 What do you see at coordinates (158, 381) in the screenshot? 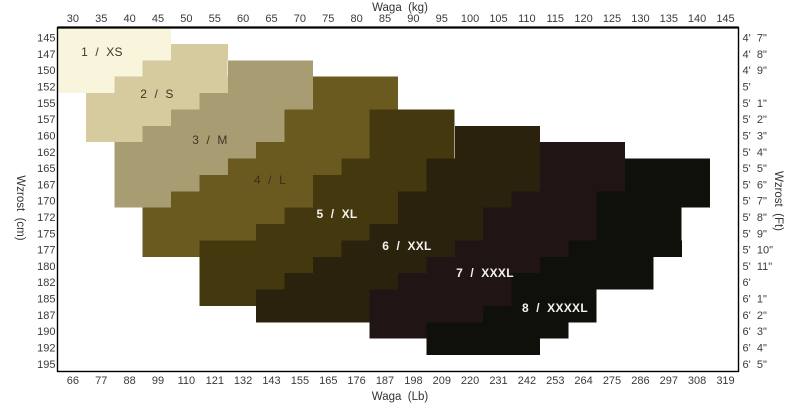
I see `svg-text: 99` at bounding box center [158, 381].